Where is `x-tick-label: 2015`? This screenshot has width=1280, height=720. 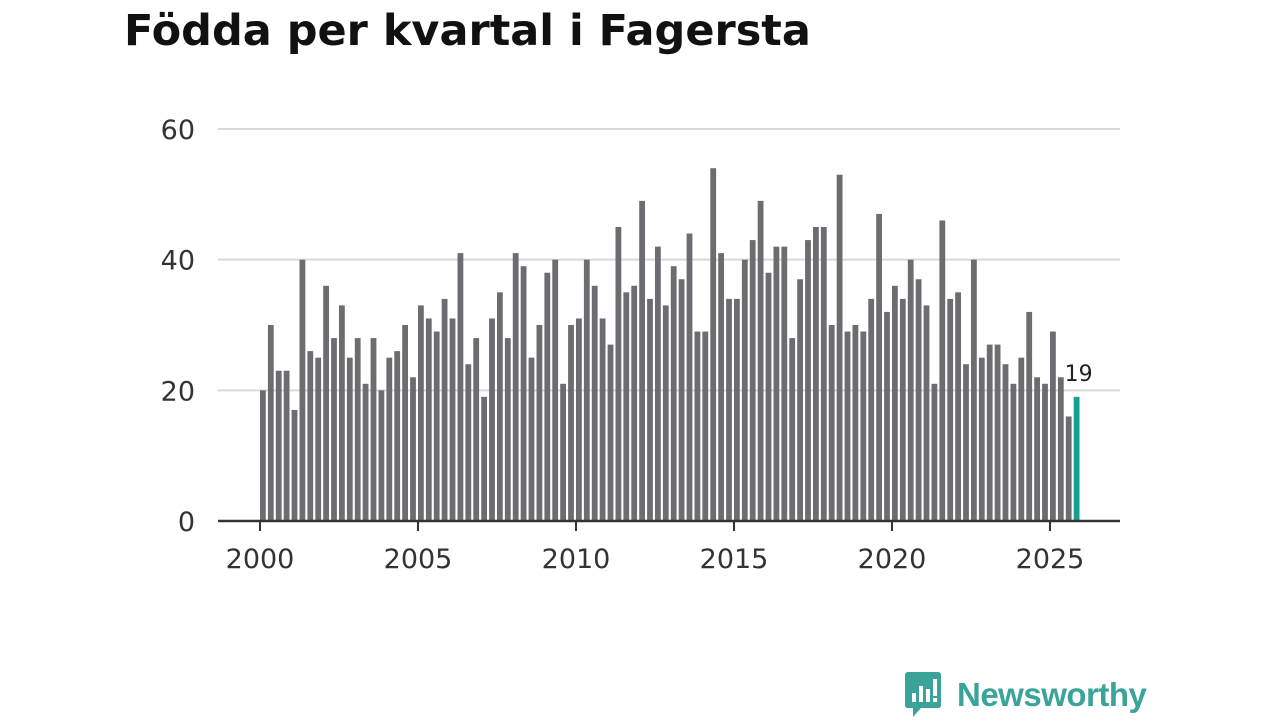 x-tick-label: 2015 is located at coordinates (734, 559).